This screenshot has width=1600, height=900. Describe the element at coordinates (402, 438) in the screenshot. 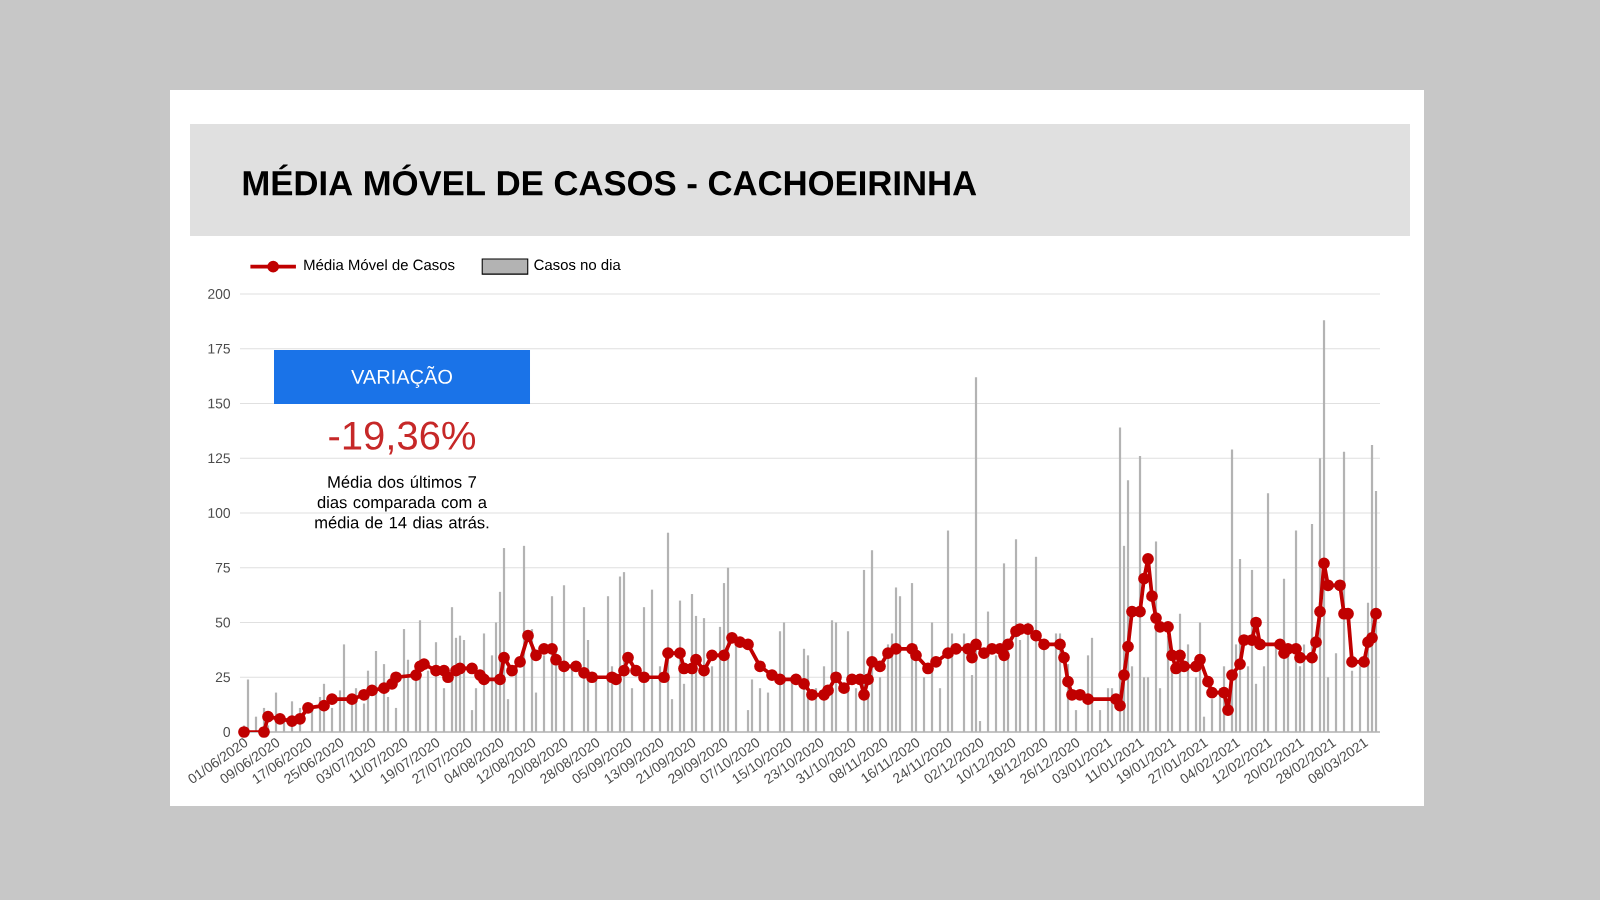

I see `annotation: -19,36%` at that location.